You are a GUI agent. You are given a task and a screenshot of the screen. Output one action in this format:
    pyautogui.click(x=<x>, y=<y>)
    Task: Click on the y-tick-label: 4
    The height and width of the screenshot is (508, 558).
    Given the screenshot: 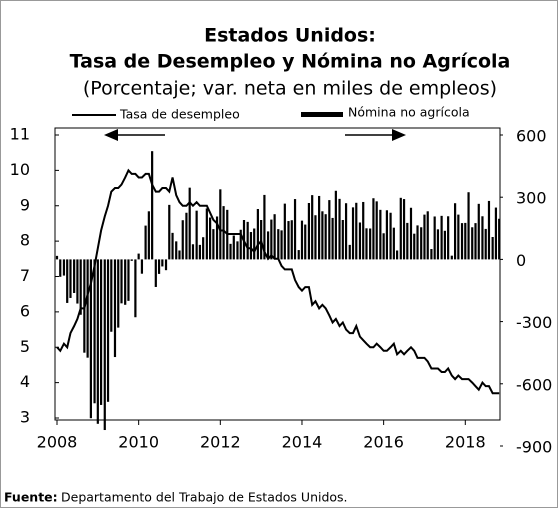 What is the action you would take?
    pyautogui.click(x=25, y=381)
    